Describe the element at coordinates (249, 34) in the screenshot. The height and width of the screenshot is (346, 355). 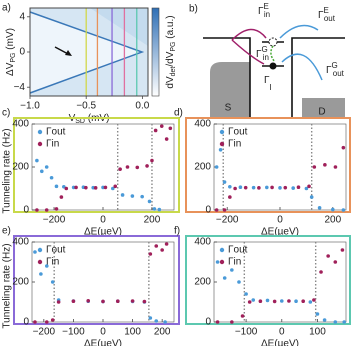
I see `in-excited-arrow` at that location.